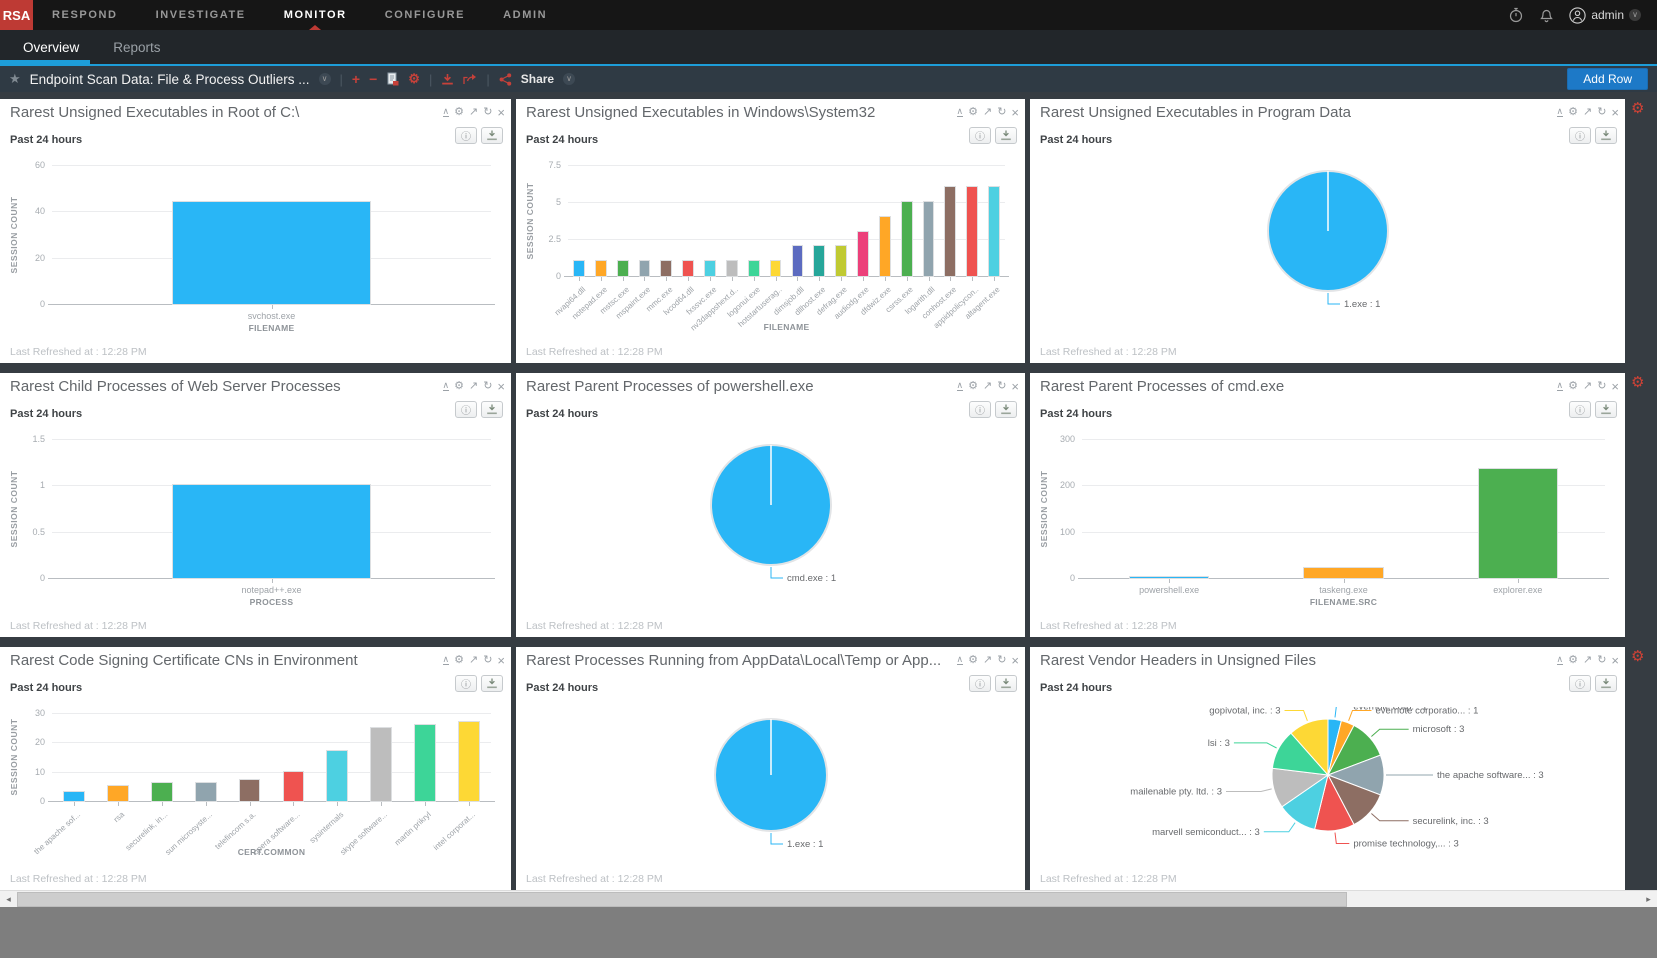  What do you see at coordinates (1605, 15) in the screenshot?
I see `user-menu: admin ∨` at bounding box center [1605, 15].